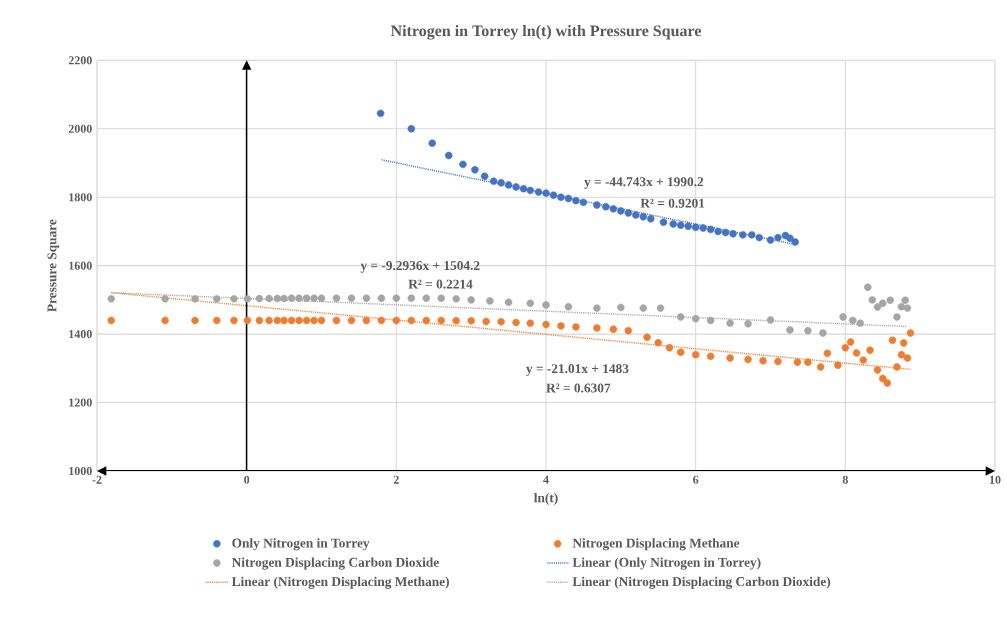 This screenshot has width=1007, height=628. Describe the element at coordinates (845, 479) in the screenshot. I see `x-tick-label: 8` at that location.